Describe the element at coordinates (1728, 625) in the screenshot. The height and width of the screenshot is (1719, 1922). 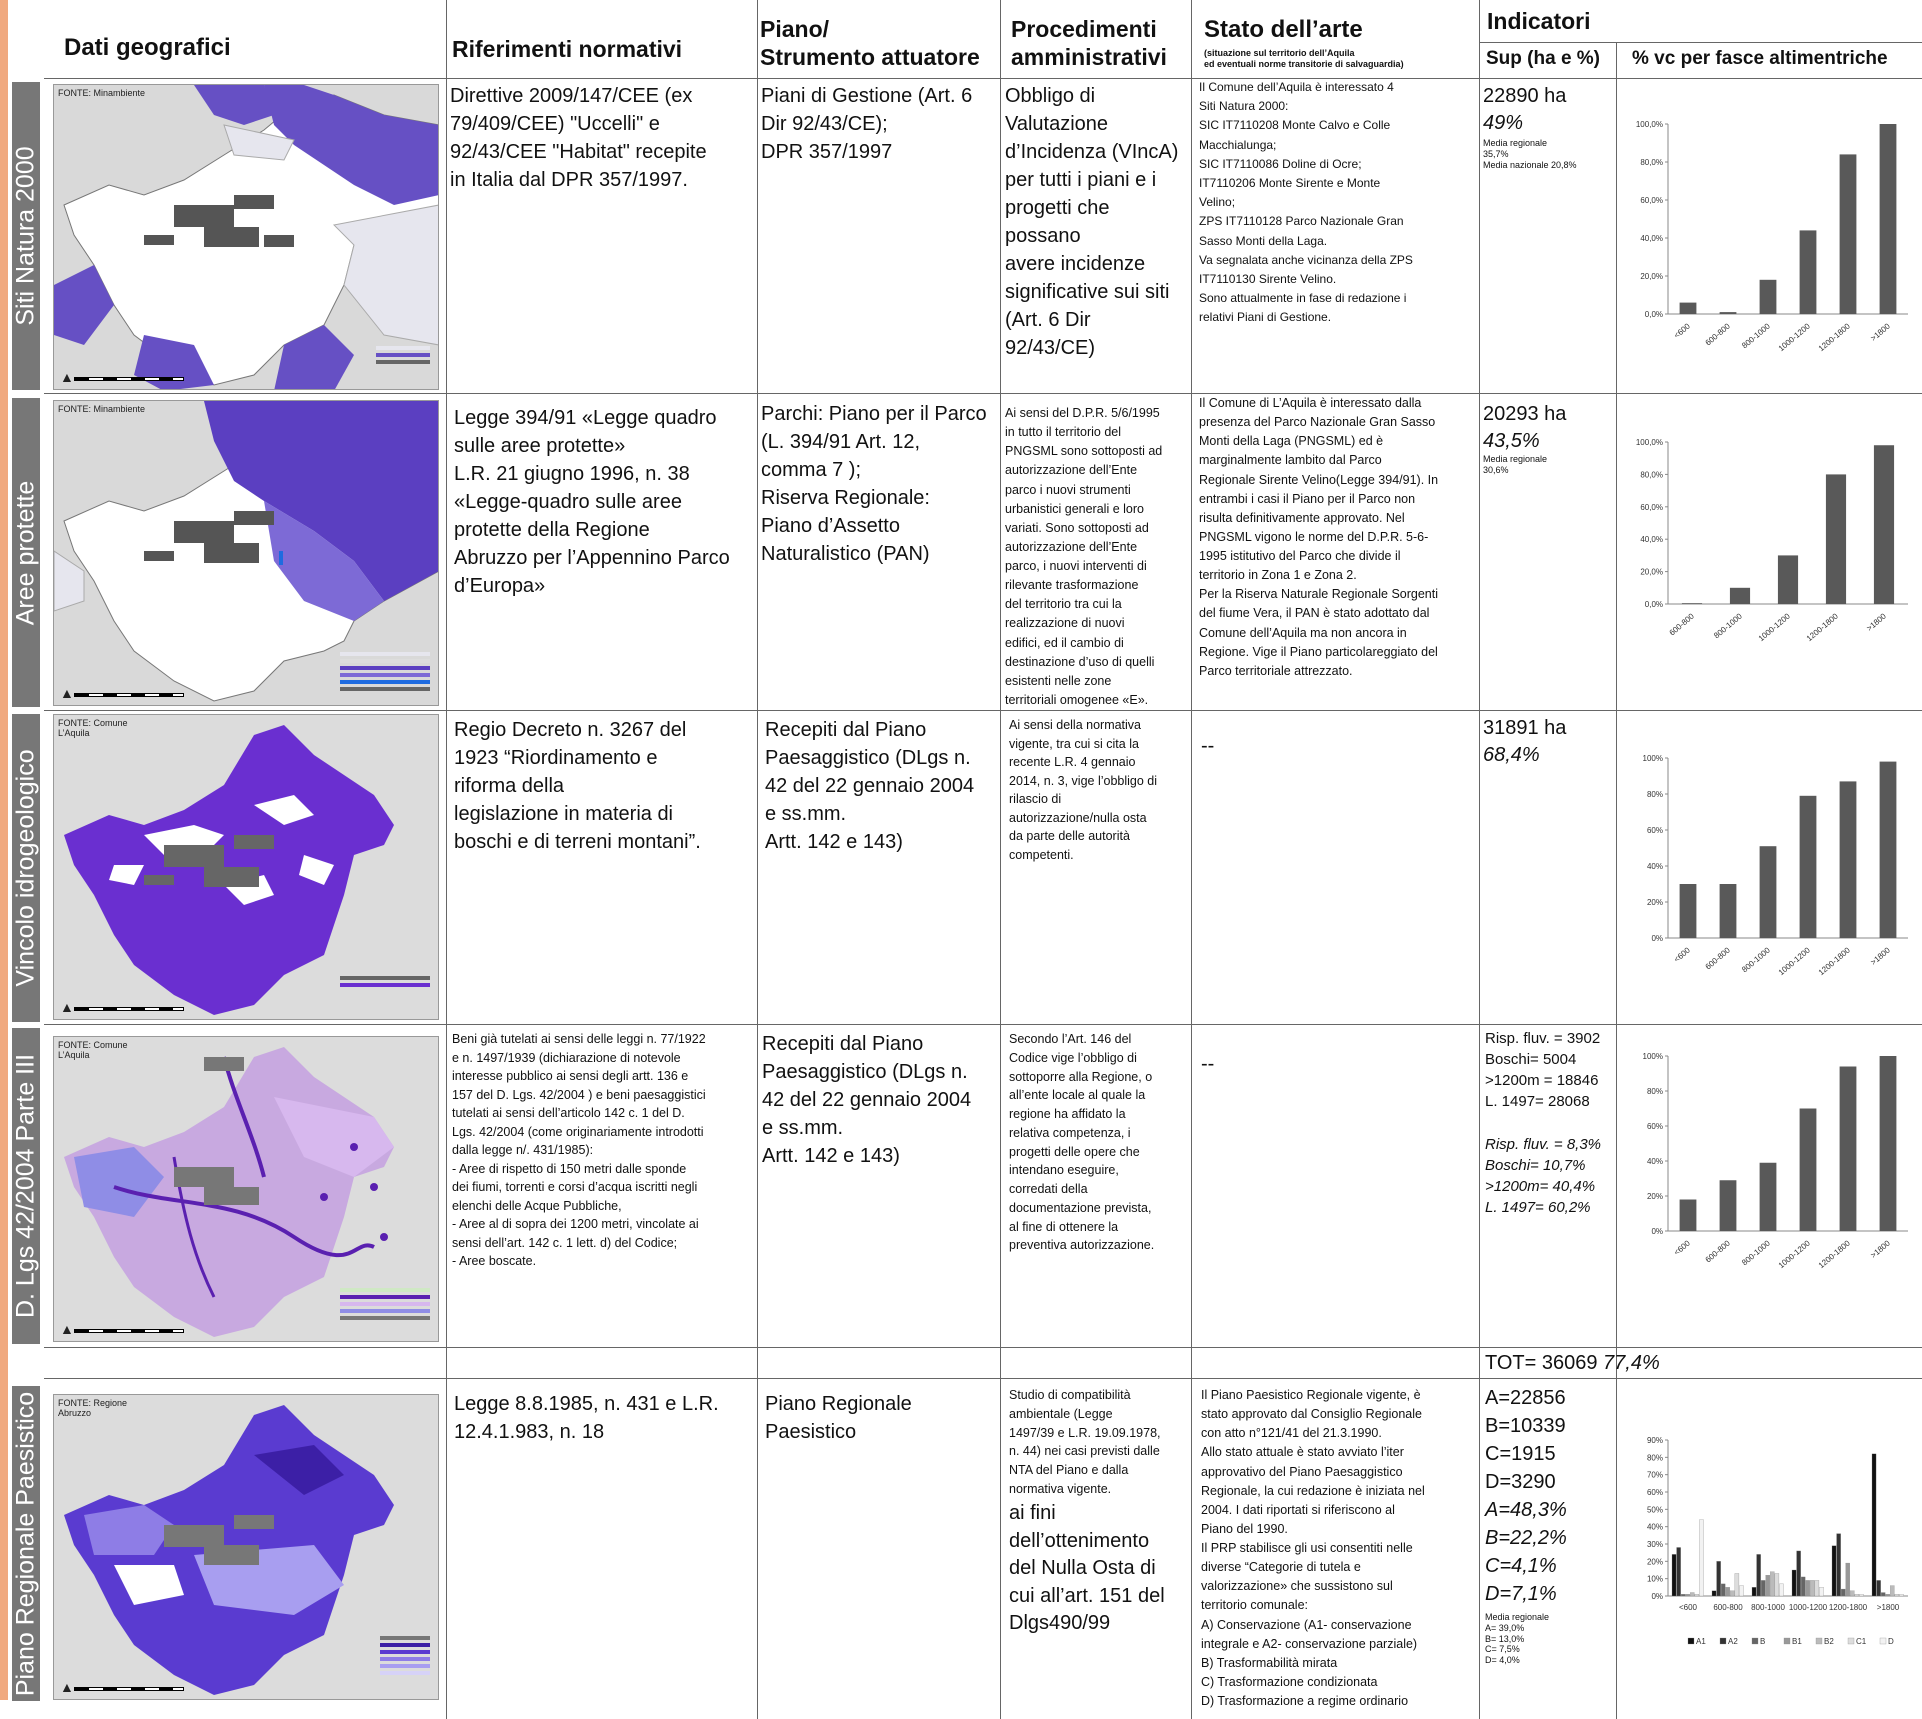
I see `x-tick-label: 800-1000` at that location.